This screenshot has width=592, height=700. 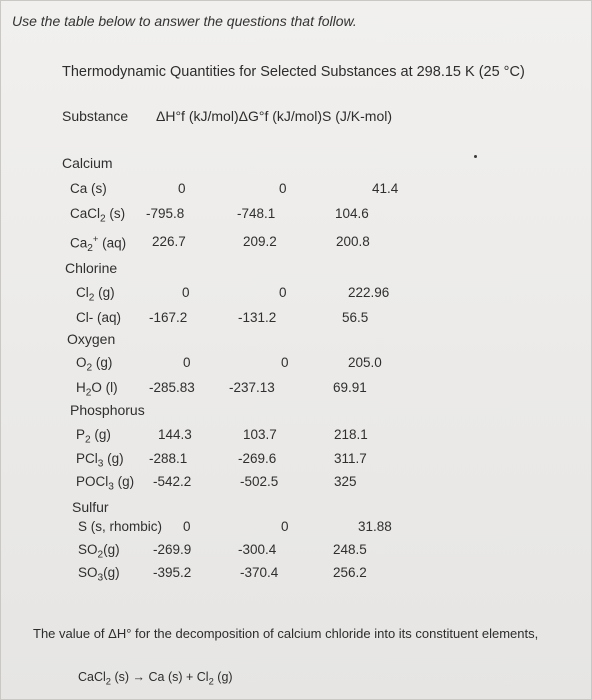 I want to click on entropy-value: 69.91, so click(x=350, y=387).